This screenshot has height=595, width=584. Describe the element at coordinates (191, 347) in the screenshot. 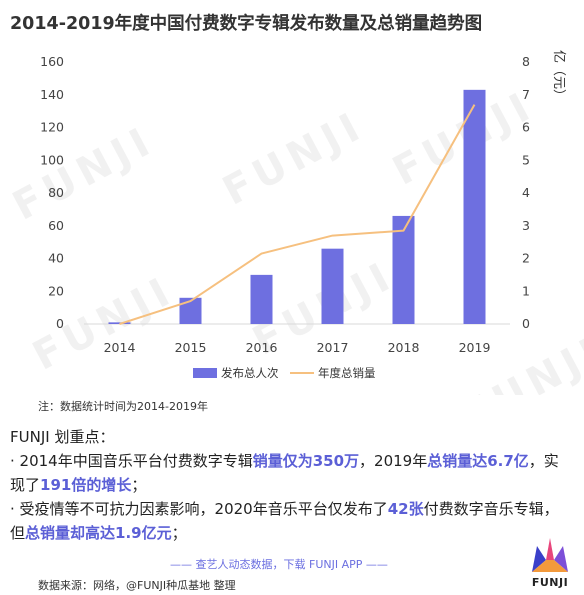

I see `x-tick-label: 2015` at that location.